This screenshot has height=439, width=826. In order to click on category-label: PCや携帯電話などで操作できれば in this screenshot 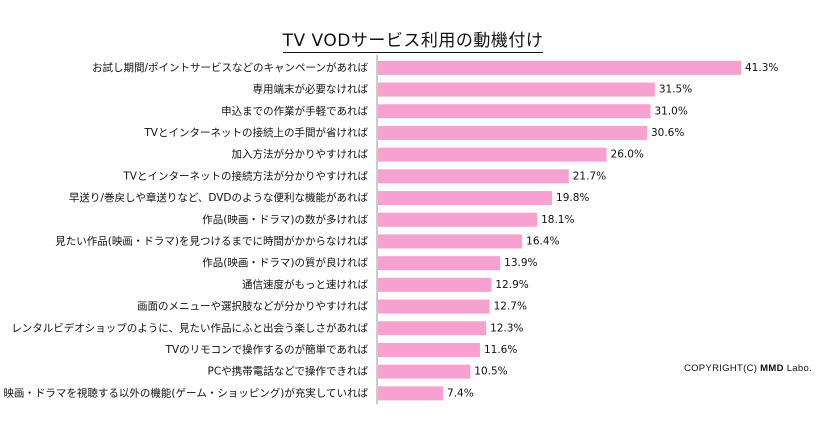, I will do `click(288, 371)`.